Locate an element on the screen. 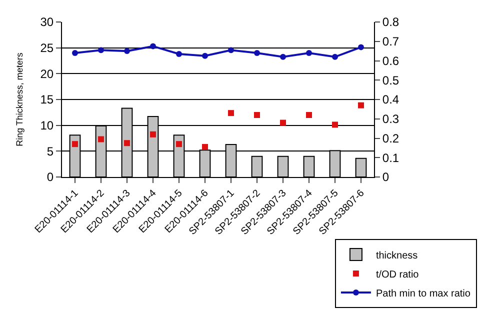 Image resolution: width=489 pixels, height=320 pixels. y2-tick-label: 0.1 is located at coordinates (391, 157).